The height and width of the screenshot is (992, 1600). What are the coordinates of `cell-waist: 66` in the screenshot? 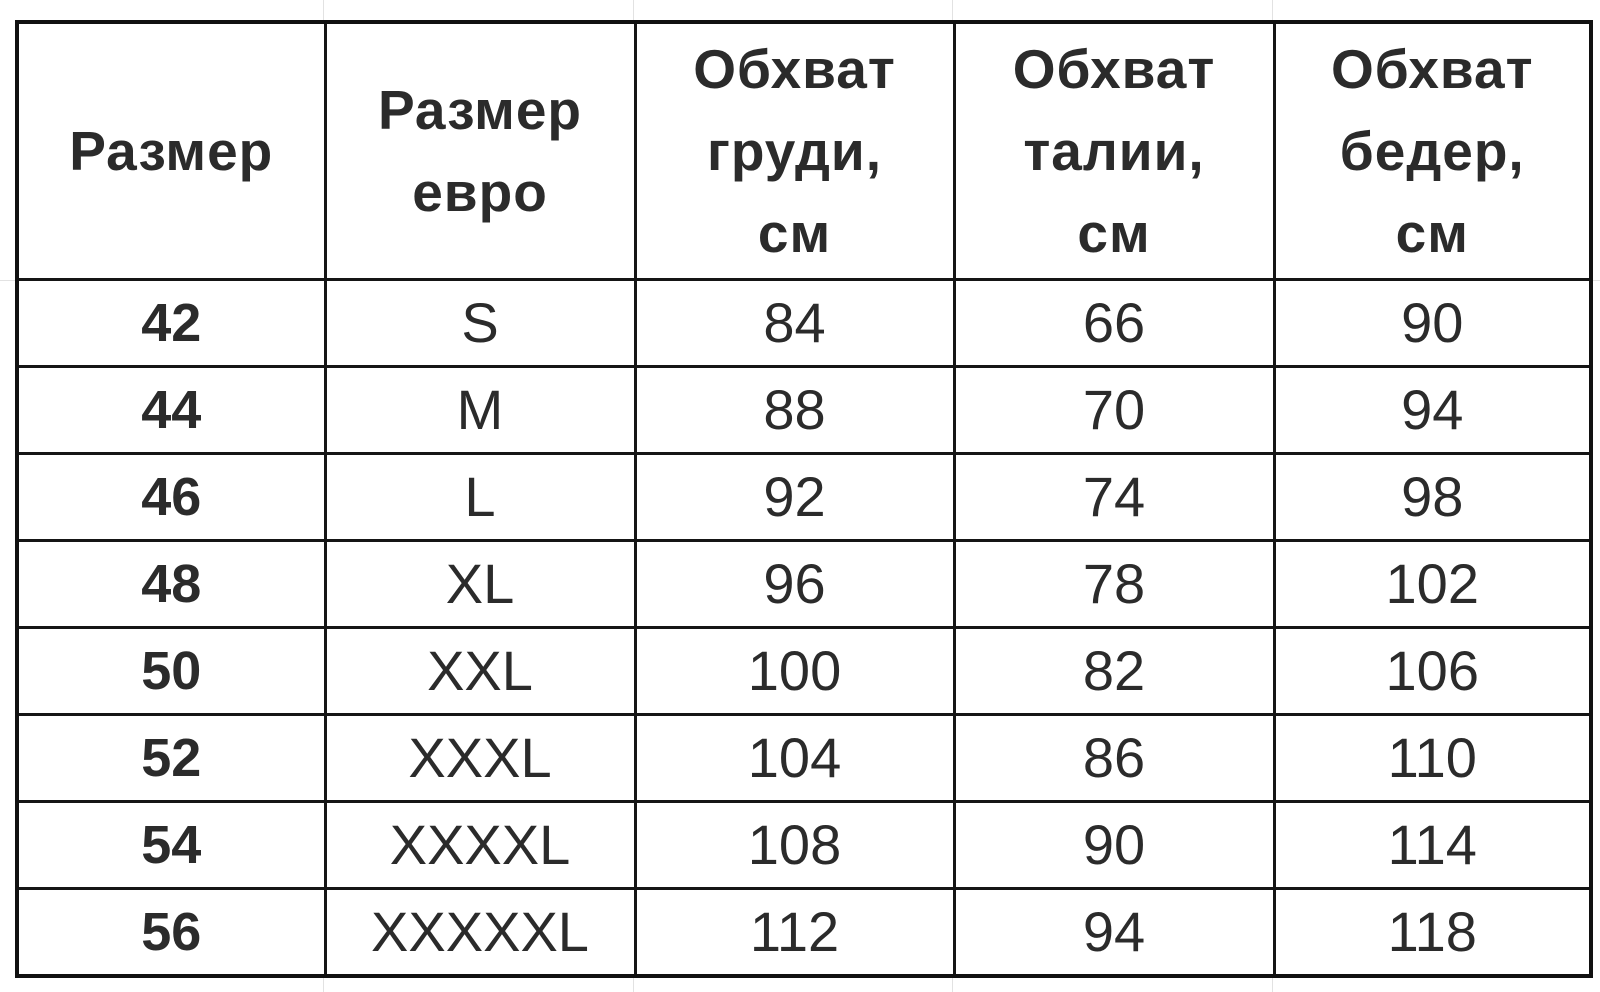 It's located at (1114, 323).